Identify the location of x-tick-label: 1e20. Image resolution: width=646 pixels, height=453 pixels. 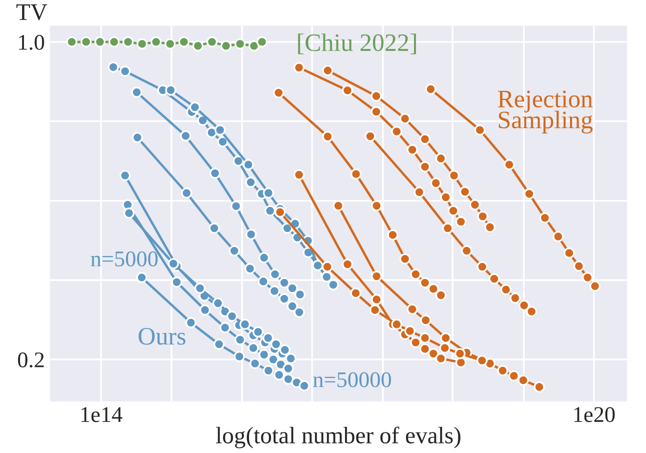
(594, 414).